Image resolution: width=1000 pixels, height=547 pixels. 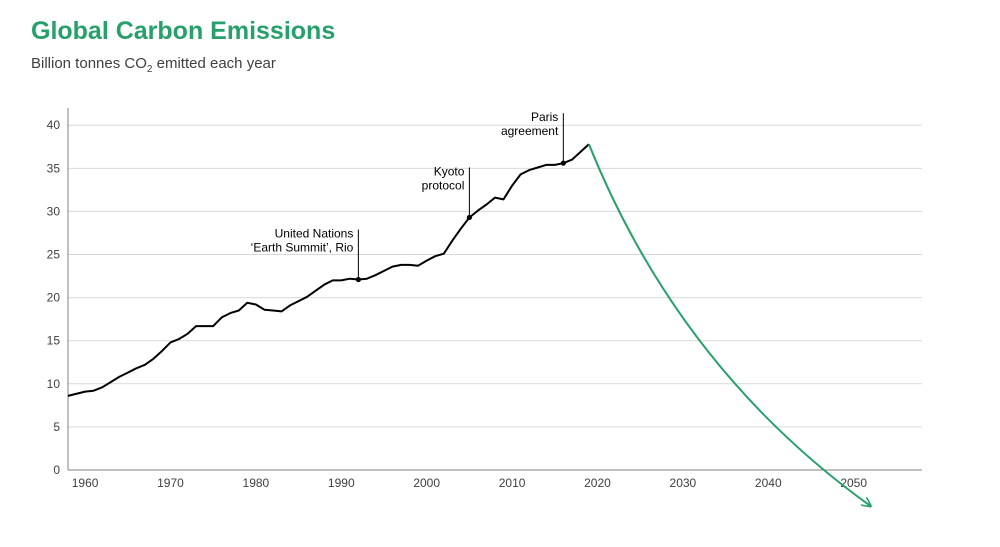 What do you see at coordinates (683, 483) in the screenshot?
I see `x-tick-label: 2030` at bounding box center [683, 483].